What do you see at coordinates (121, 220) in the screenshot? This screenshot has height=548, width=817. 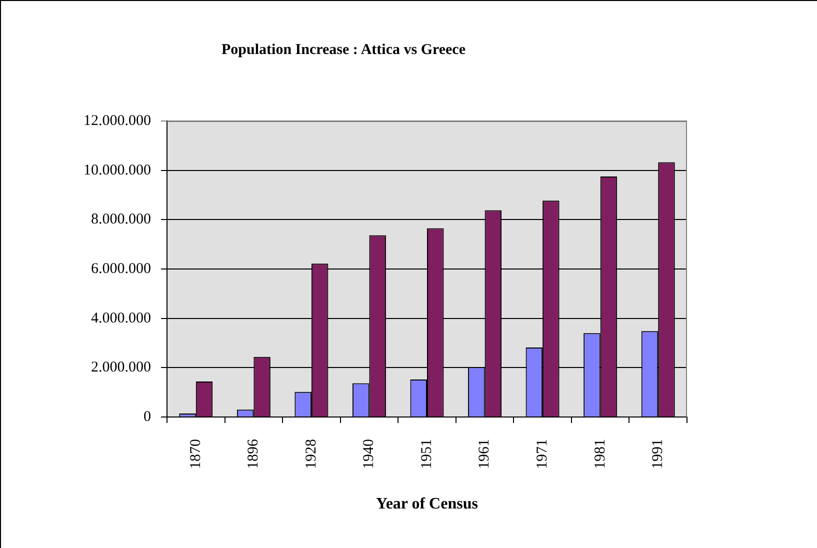 I see `y-tick-label: 8.000.000` at bounding box center [121, 220].